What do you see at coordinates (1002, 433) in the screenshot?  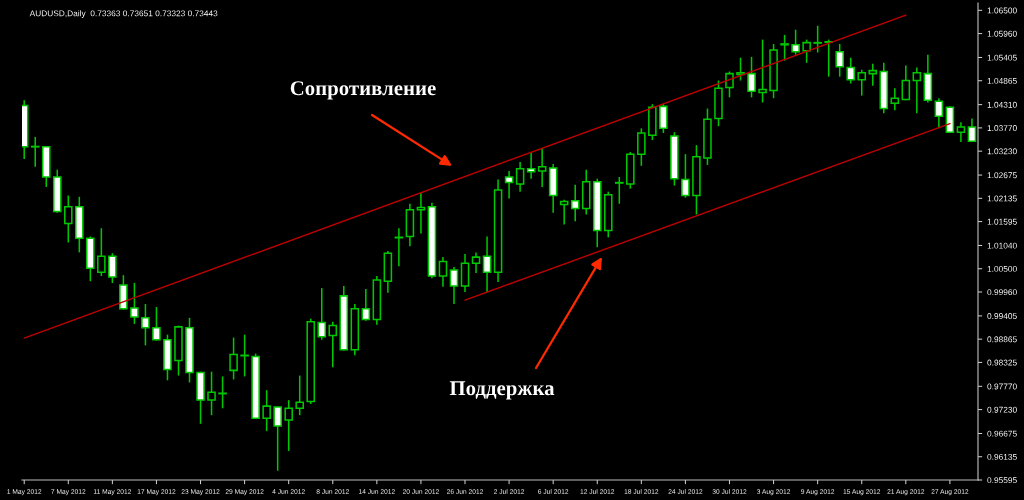 I see `y-tick-label: 0.96675` at bounding box center [1002, 433].